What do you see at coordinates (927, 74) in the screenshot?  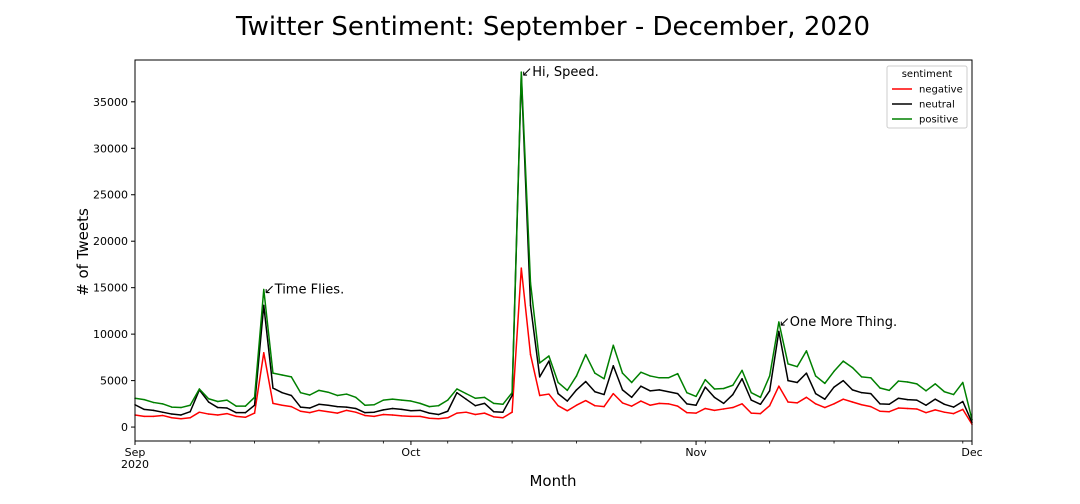 I see `legend-title: sentiment` at bounding box center [927, 74].